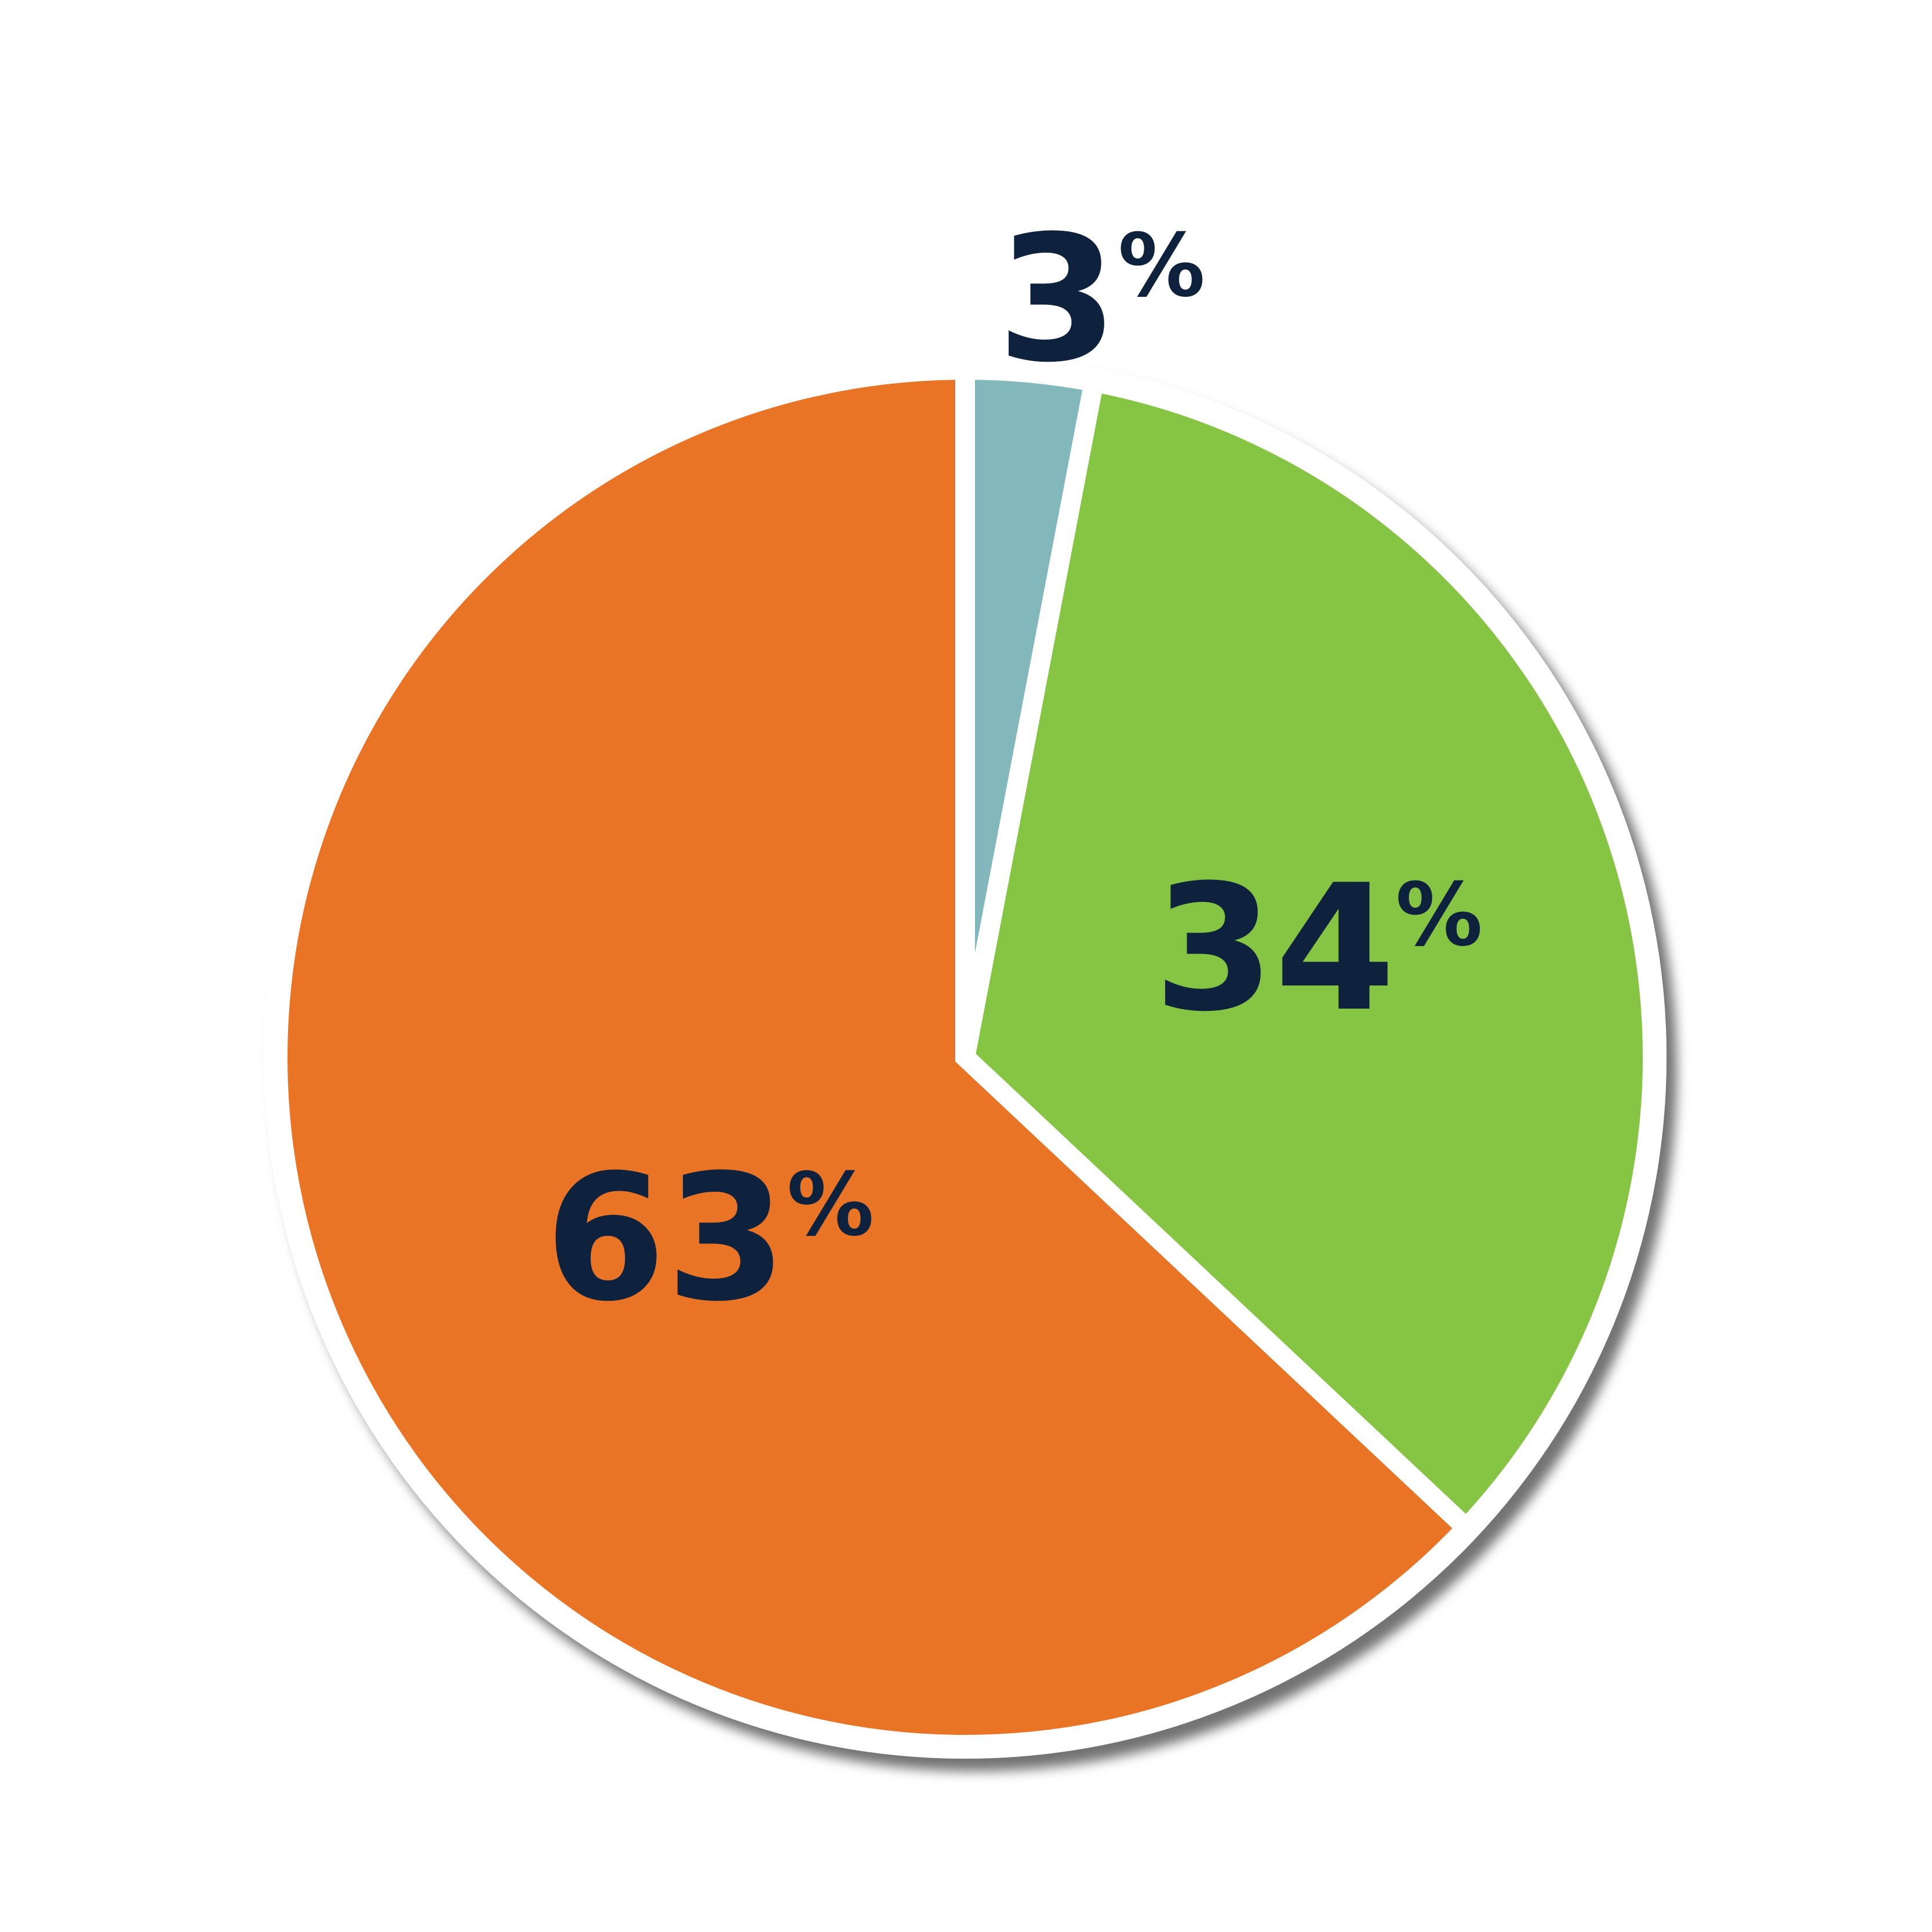 This screenshot has height=1932, width=1932. Describe the element at coordinates (1318, 948) in the screenshot. I see `slice-label-34: 34%` at that location.